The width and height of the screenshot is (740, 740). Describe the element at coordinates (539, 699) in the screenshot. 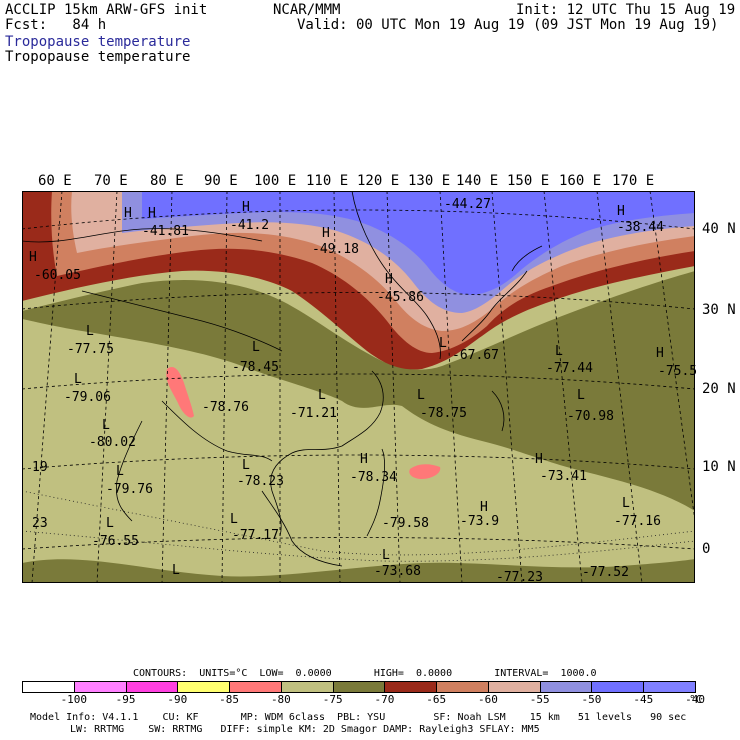

I see `colorbar-tick-label: -55` at that location.